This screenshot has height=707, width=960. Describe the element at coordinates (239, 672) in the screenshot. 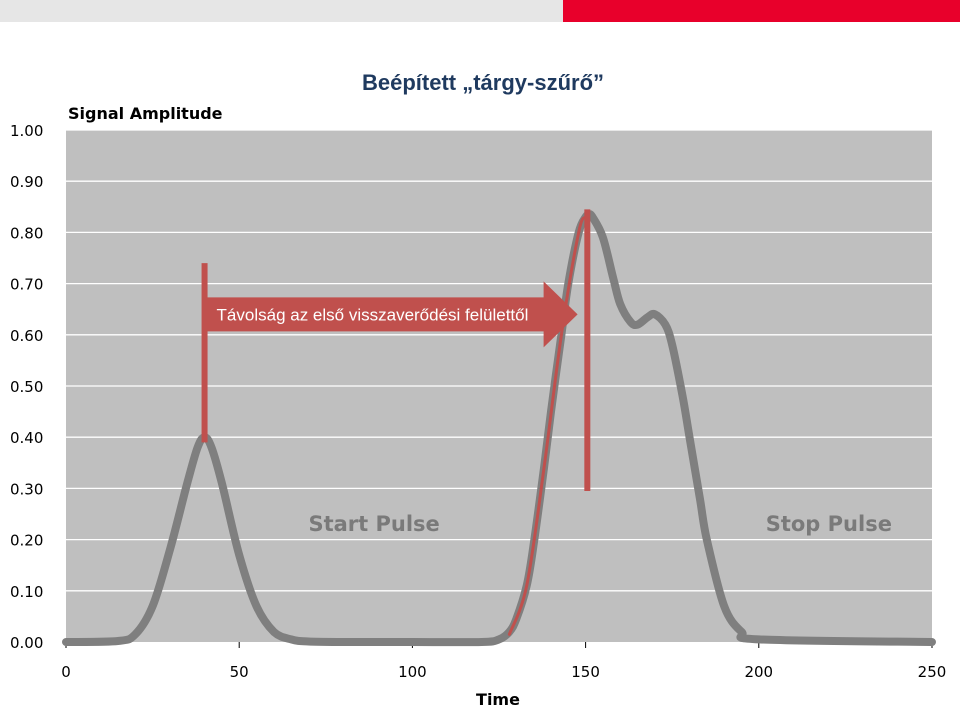

I see `x-tick-label: 50` at that location.